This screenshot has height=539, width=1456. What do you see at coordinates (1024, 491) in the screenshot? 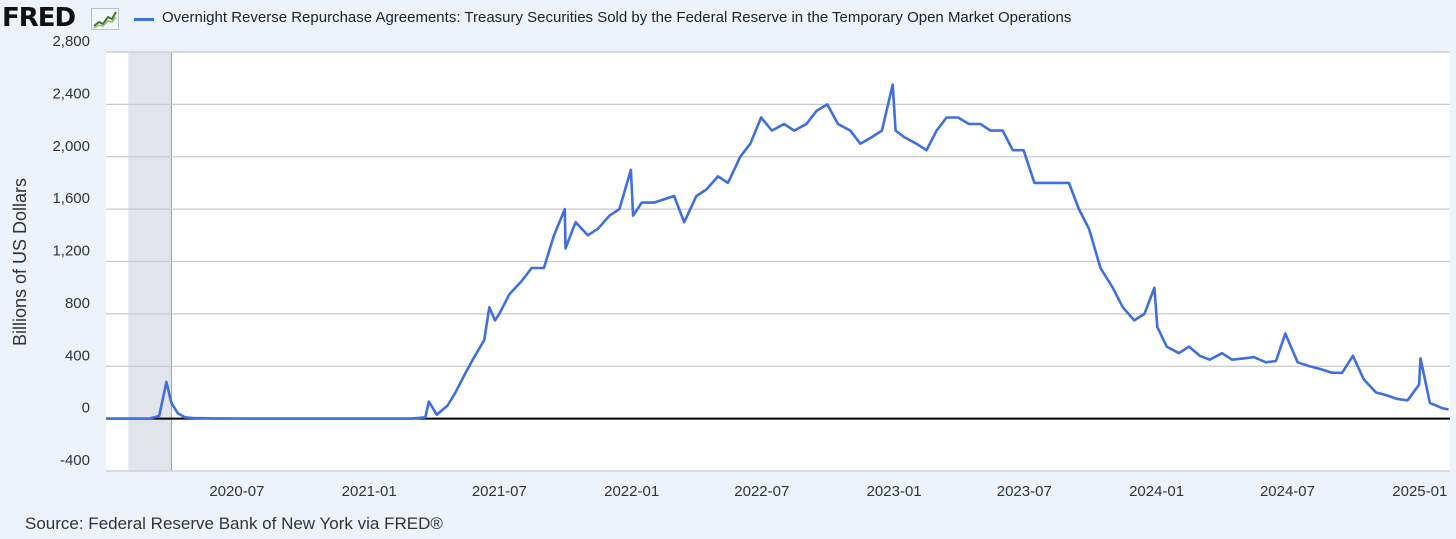
I see `x-tick-label: 2023-07` at bounding box center [1024, 491].